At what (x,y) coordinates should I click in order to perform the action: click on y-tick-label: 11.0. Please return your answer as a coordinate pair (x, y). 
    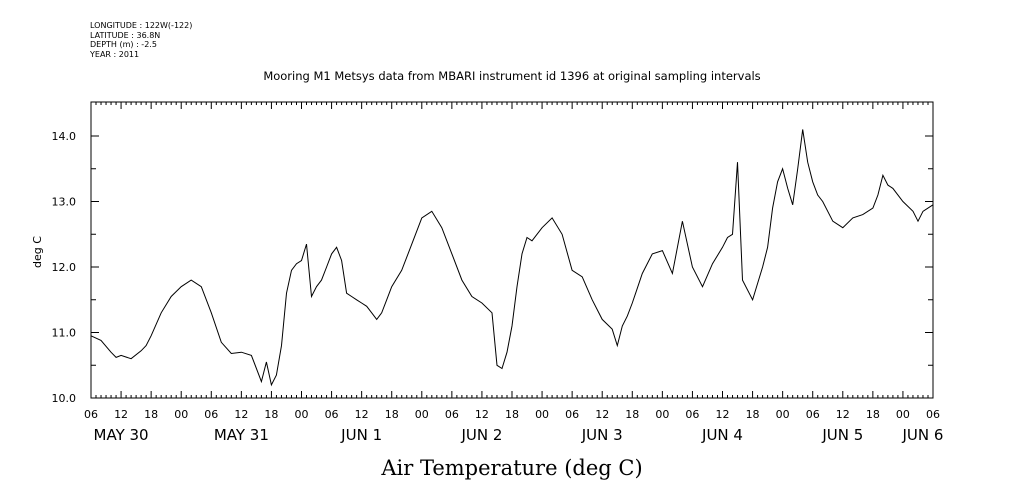
    Looking at the image, I should click on (64, 333).